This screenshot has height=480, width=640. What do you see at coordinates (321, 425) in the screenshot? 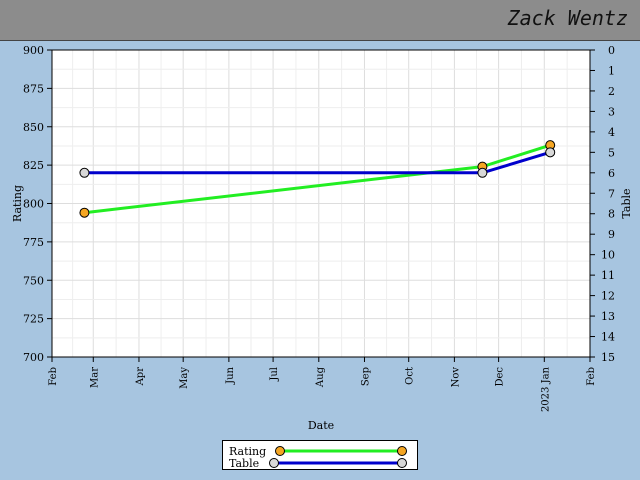
I see `x-axis-title: Date` at bounding box center [321, 425].